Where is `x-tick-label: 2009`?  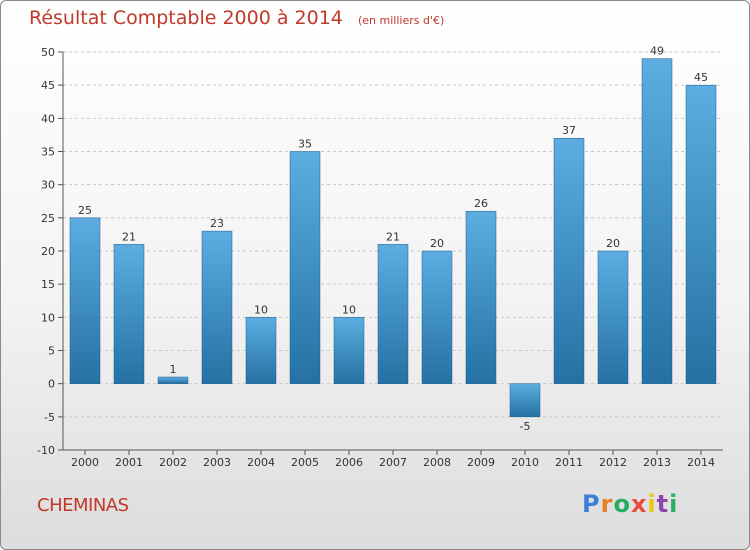
x-tick-label: 2009 is located at coordinates (481, 462).